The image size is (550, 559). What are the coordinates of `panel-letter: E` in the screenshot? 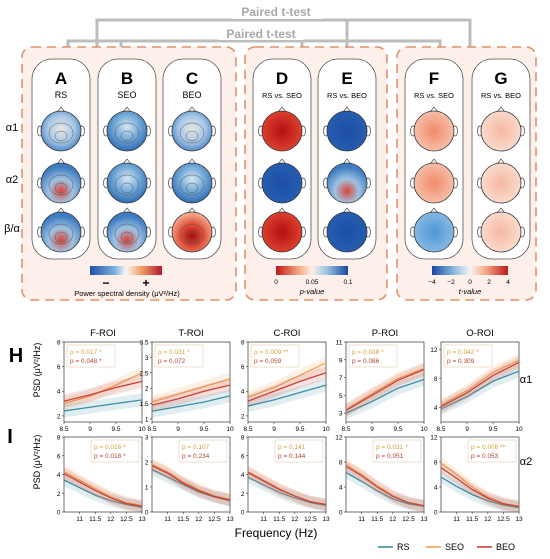 It's located at (346, 78).